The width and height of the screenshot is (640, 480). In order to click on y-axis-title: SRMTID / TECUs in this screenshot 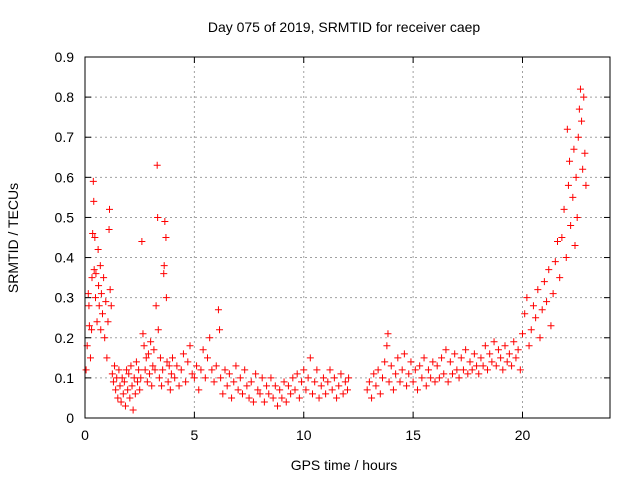, I will do `click(13, 238)`.